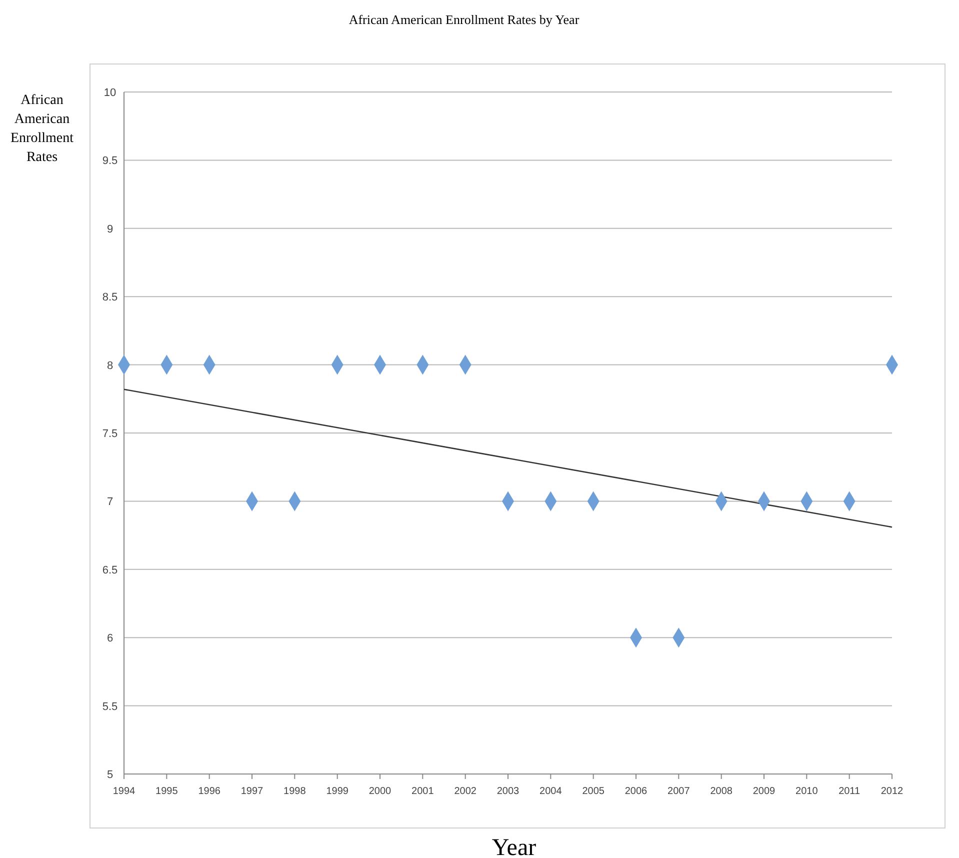 The image size is (959, 858). Describe the element at coordinates (337, 791) in the screenshot. I see `x-tick-label: 1999` at that location.